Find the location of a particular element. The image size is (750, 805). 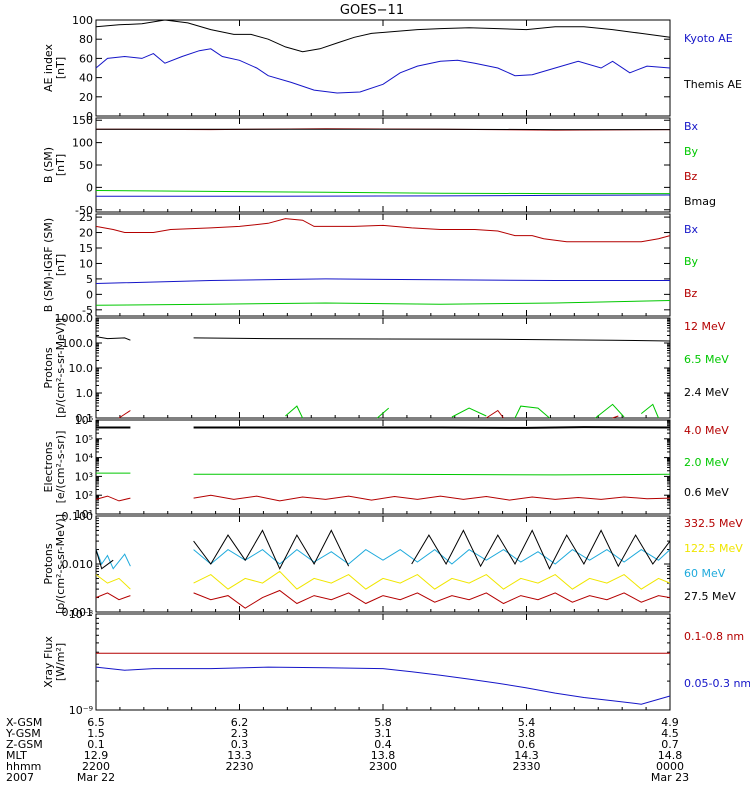

y-tick-label: 60 is located at coordinates (86, 58).